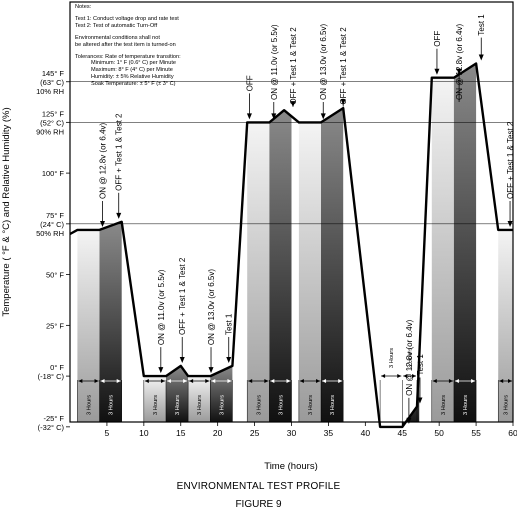 Image resolution: width=517 pixels, height=514 pixels. Describe the element at coordinates (119, 152) in the screenshot. I see `annotation-label-2: OFF + Test 1 & Test 2` at that location.